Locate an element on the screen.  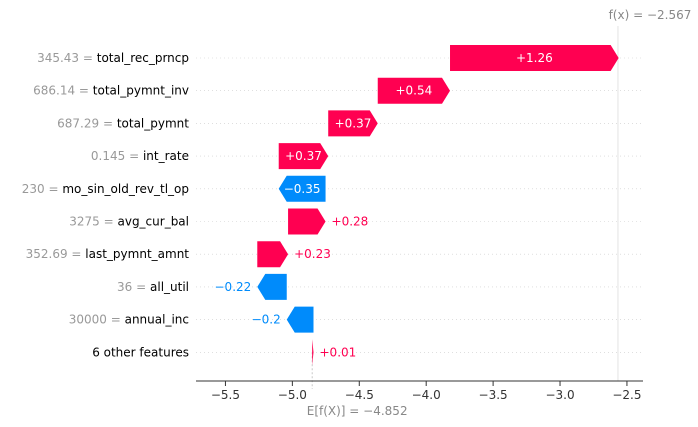
feature-label: 3275 = avg_cur_bal is located at coordinates (129, 222).